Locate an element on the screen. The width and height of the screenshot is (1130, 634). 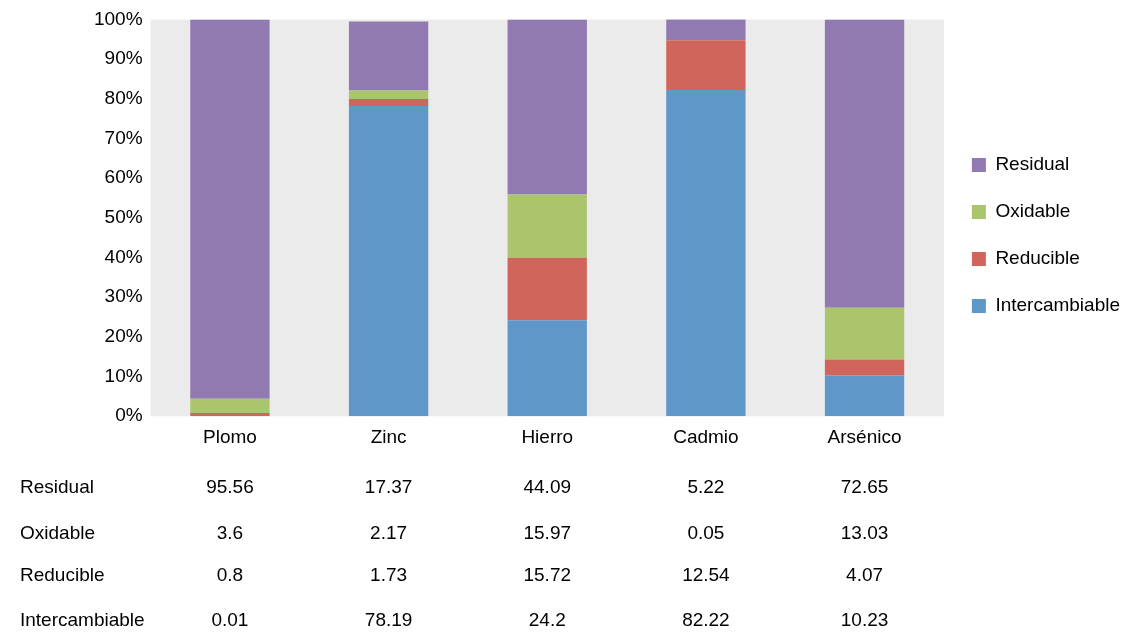
y-tick-label: 20% is located at coordinates (123, 336).